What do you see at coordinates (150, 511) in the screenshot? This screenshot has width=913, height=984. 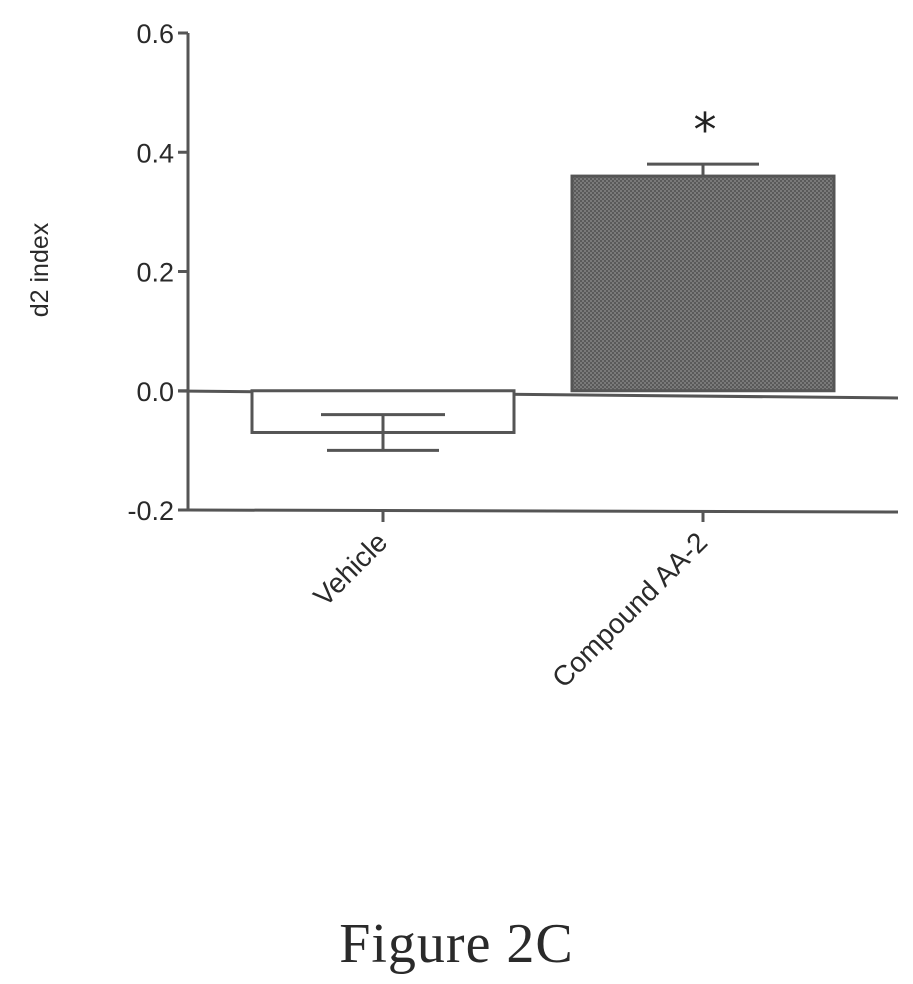 I see `y-tick-label: -0.2` at bounding box center [150, 511].